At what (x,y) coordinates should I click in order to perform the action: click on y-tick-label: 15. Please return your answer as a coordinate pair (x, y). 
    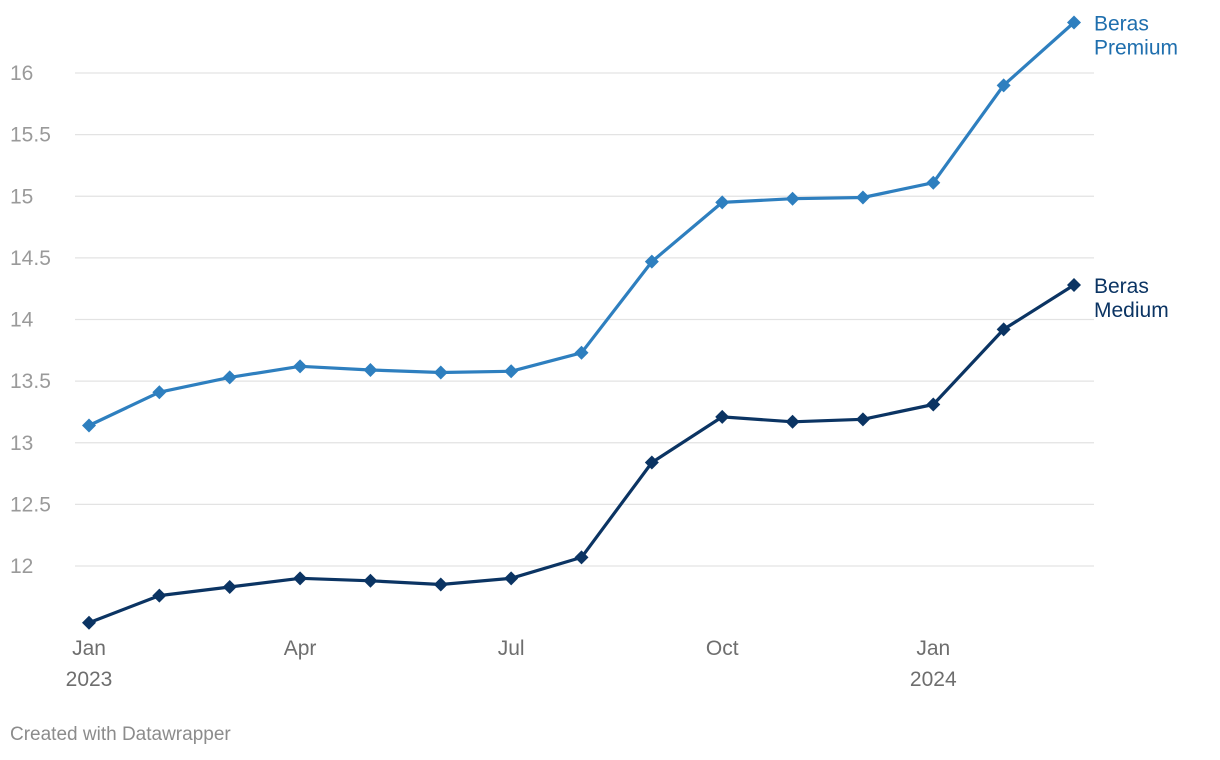
    Looking at the image, I should click on (21, 196).